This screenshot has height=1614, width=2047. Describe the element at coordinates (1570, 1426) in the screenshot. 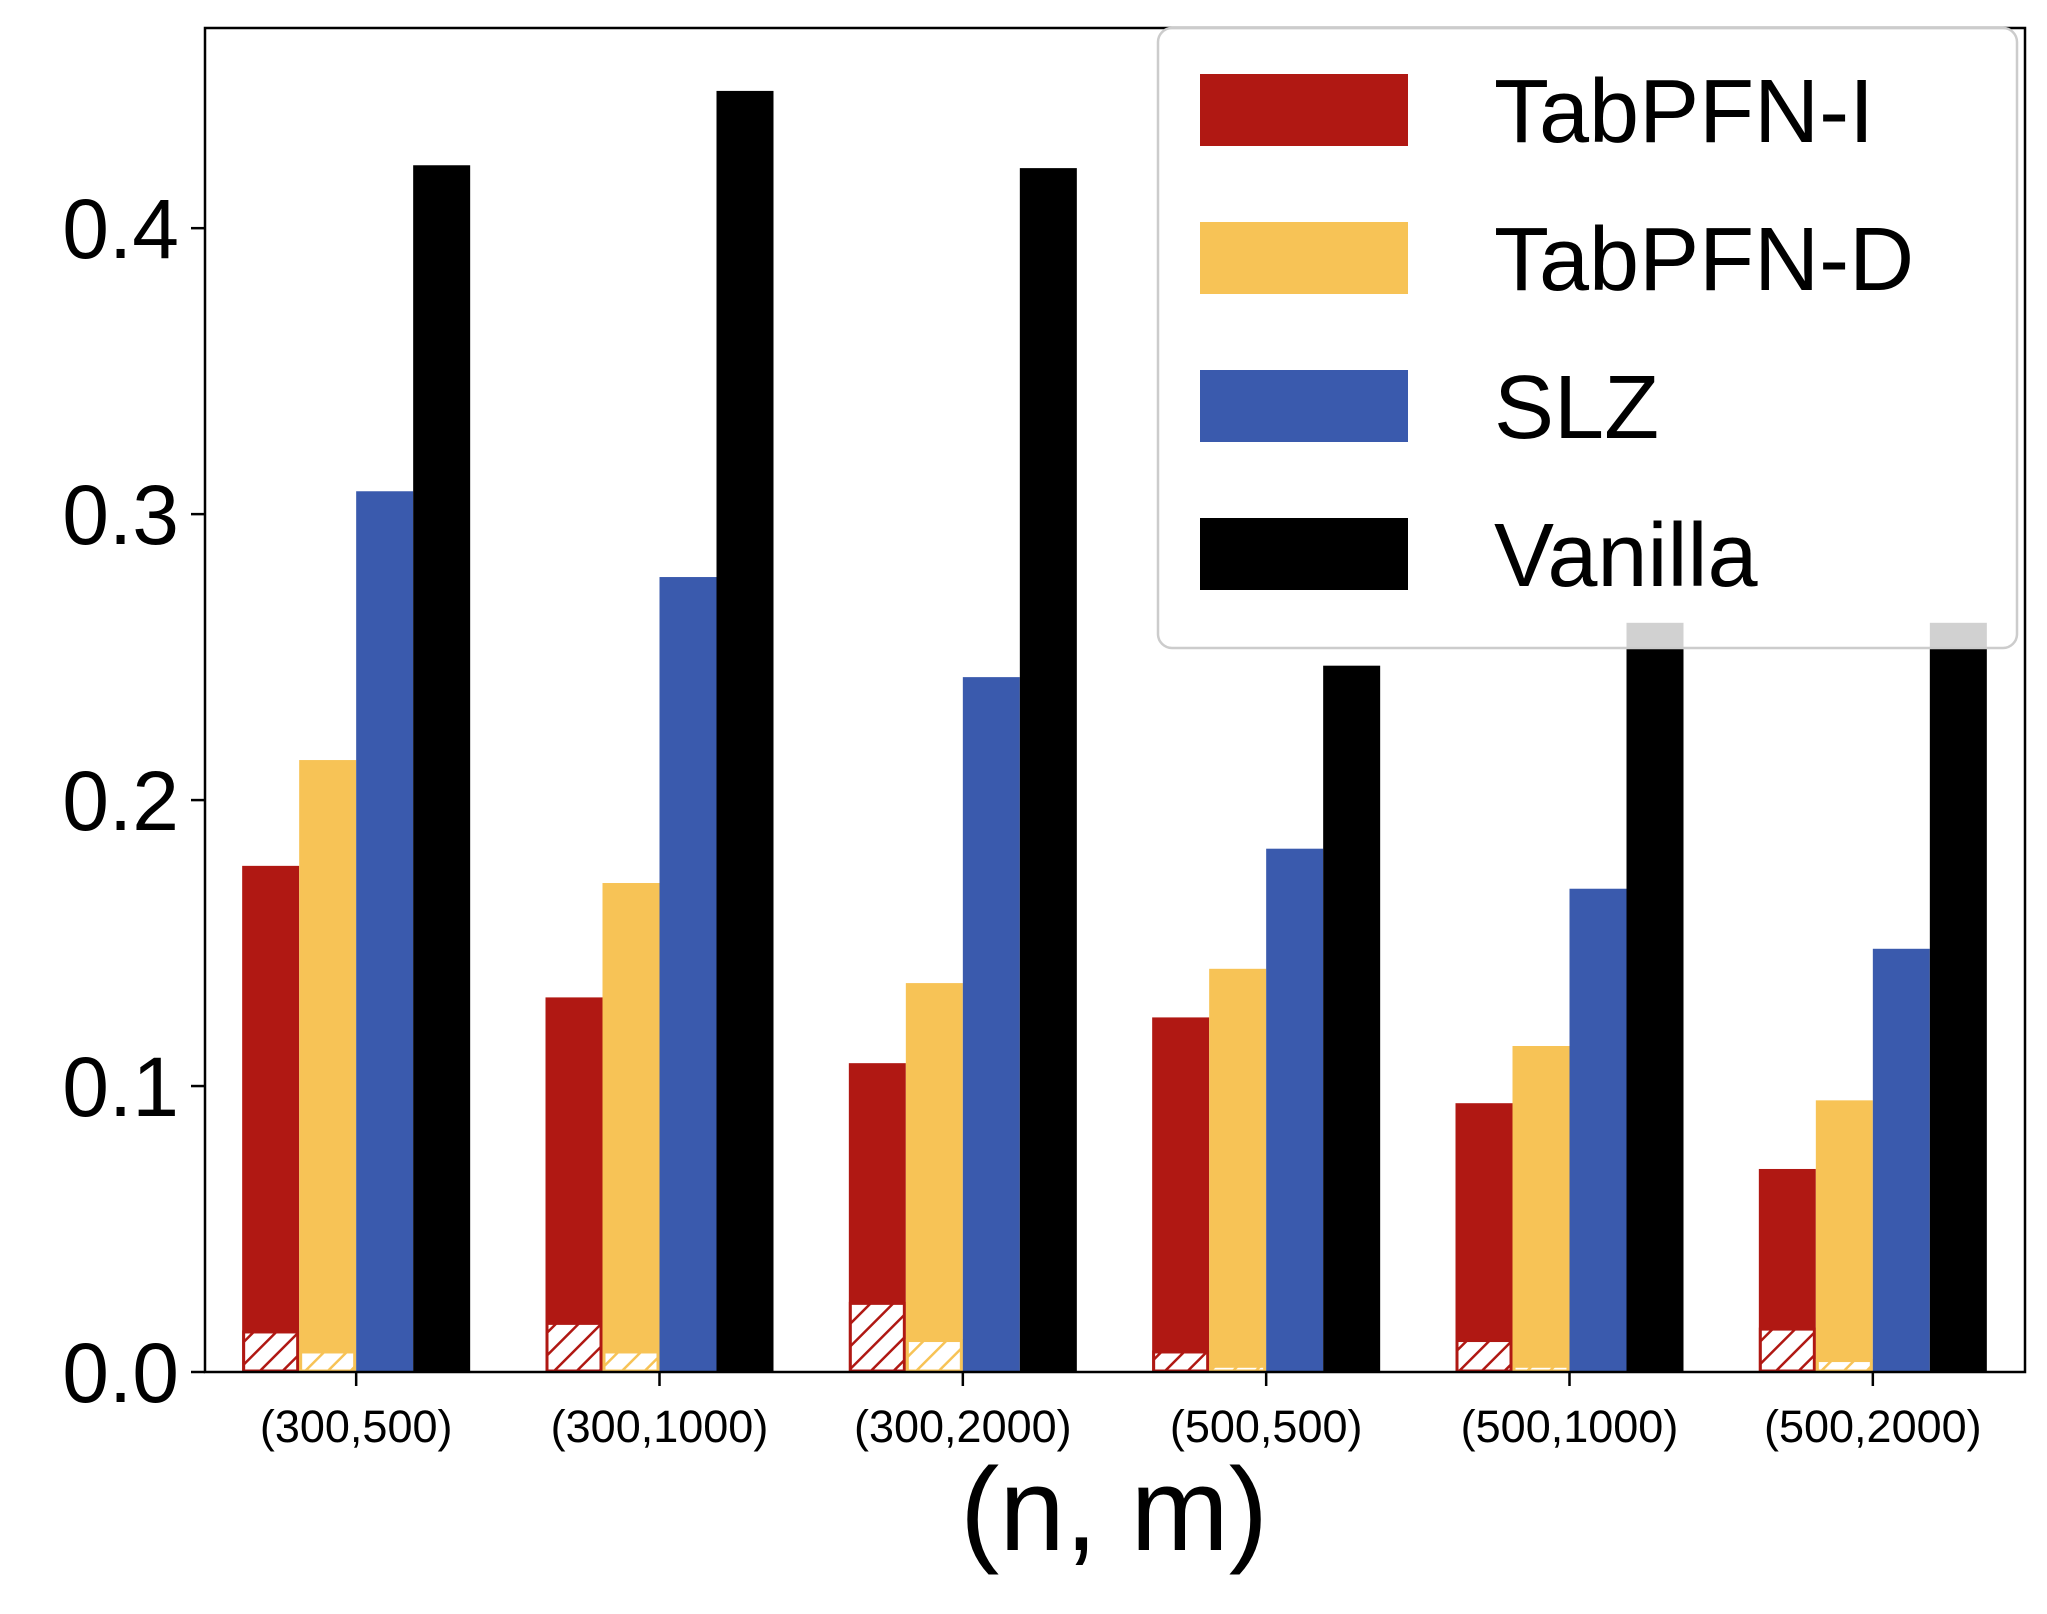

I see `x-tick-label: (500,1000)` at that location.